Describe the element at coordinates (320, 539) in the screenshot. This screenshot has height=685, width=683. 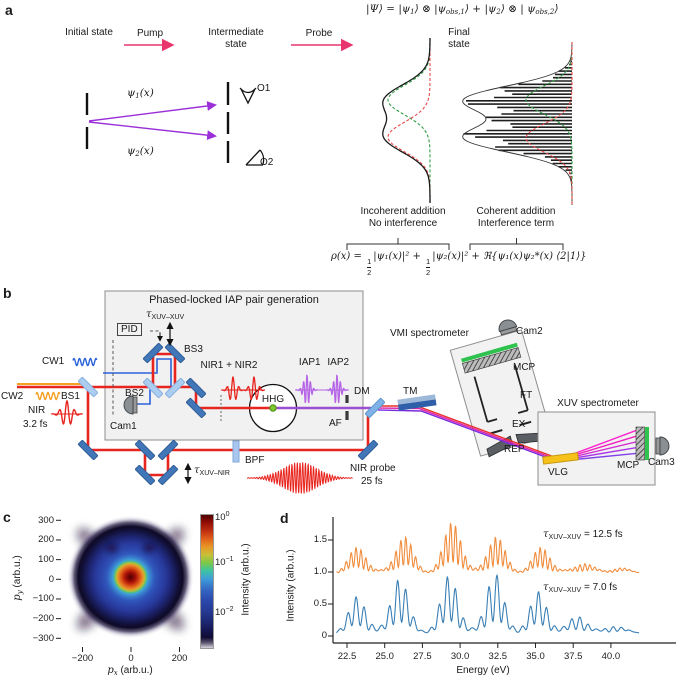
I see `d-ytick-label: 1.5` at that location.